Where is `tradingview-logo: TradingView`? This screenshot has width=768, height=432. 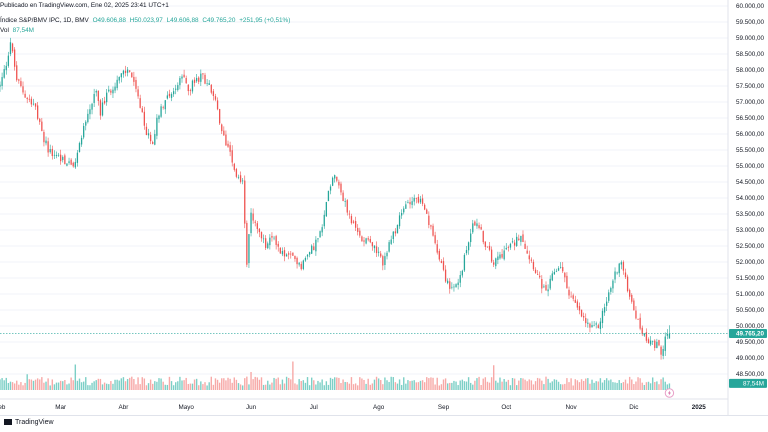 tradingview-logo: TradingView is located at coordinates (29, 422).